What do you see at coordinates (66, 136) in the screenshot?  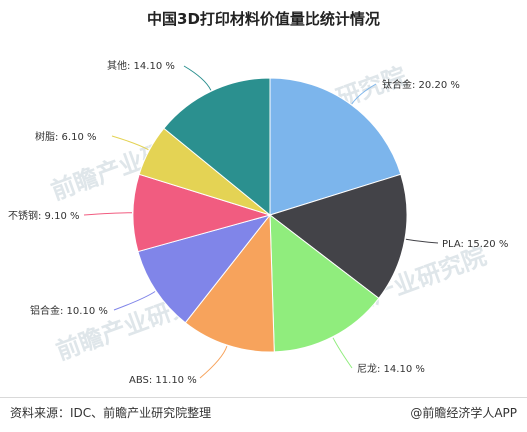 I see `slice-label: 树脂: 6.10 %` at bounding box center [66, 136].